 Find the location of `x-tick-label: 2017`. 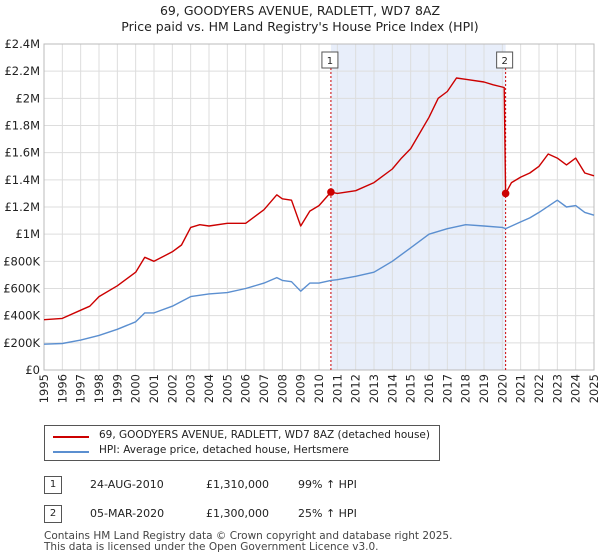

x-tick-label: 2017 is located at coordinates (447, 388).